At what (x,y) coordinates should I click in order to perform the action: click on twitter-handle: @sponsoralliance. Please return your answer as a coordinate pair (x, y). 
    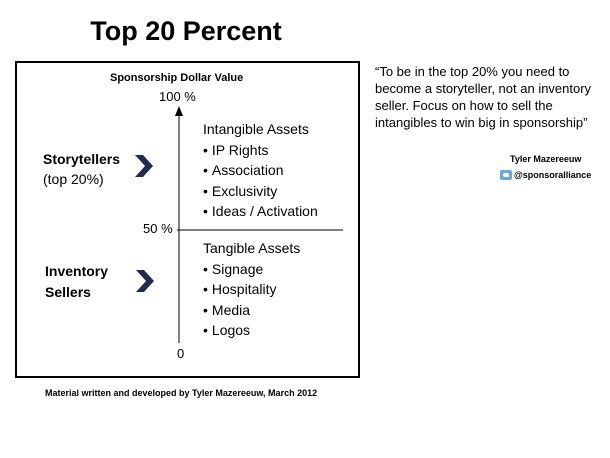
    Looking at the image, I should click on (545, 175).